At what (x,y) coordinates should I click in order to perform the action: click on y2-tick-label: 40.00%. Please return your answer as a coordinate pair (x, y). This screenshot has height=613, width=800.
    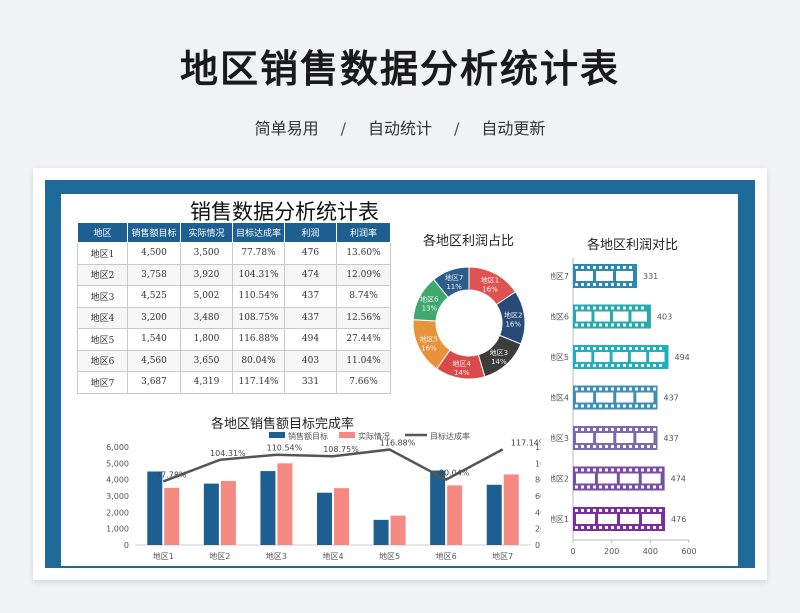
    Looking at the image, I should click on (538, 512).